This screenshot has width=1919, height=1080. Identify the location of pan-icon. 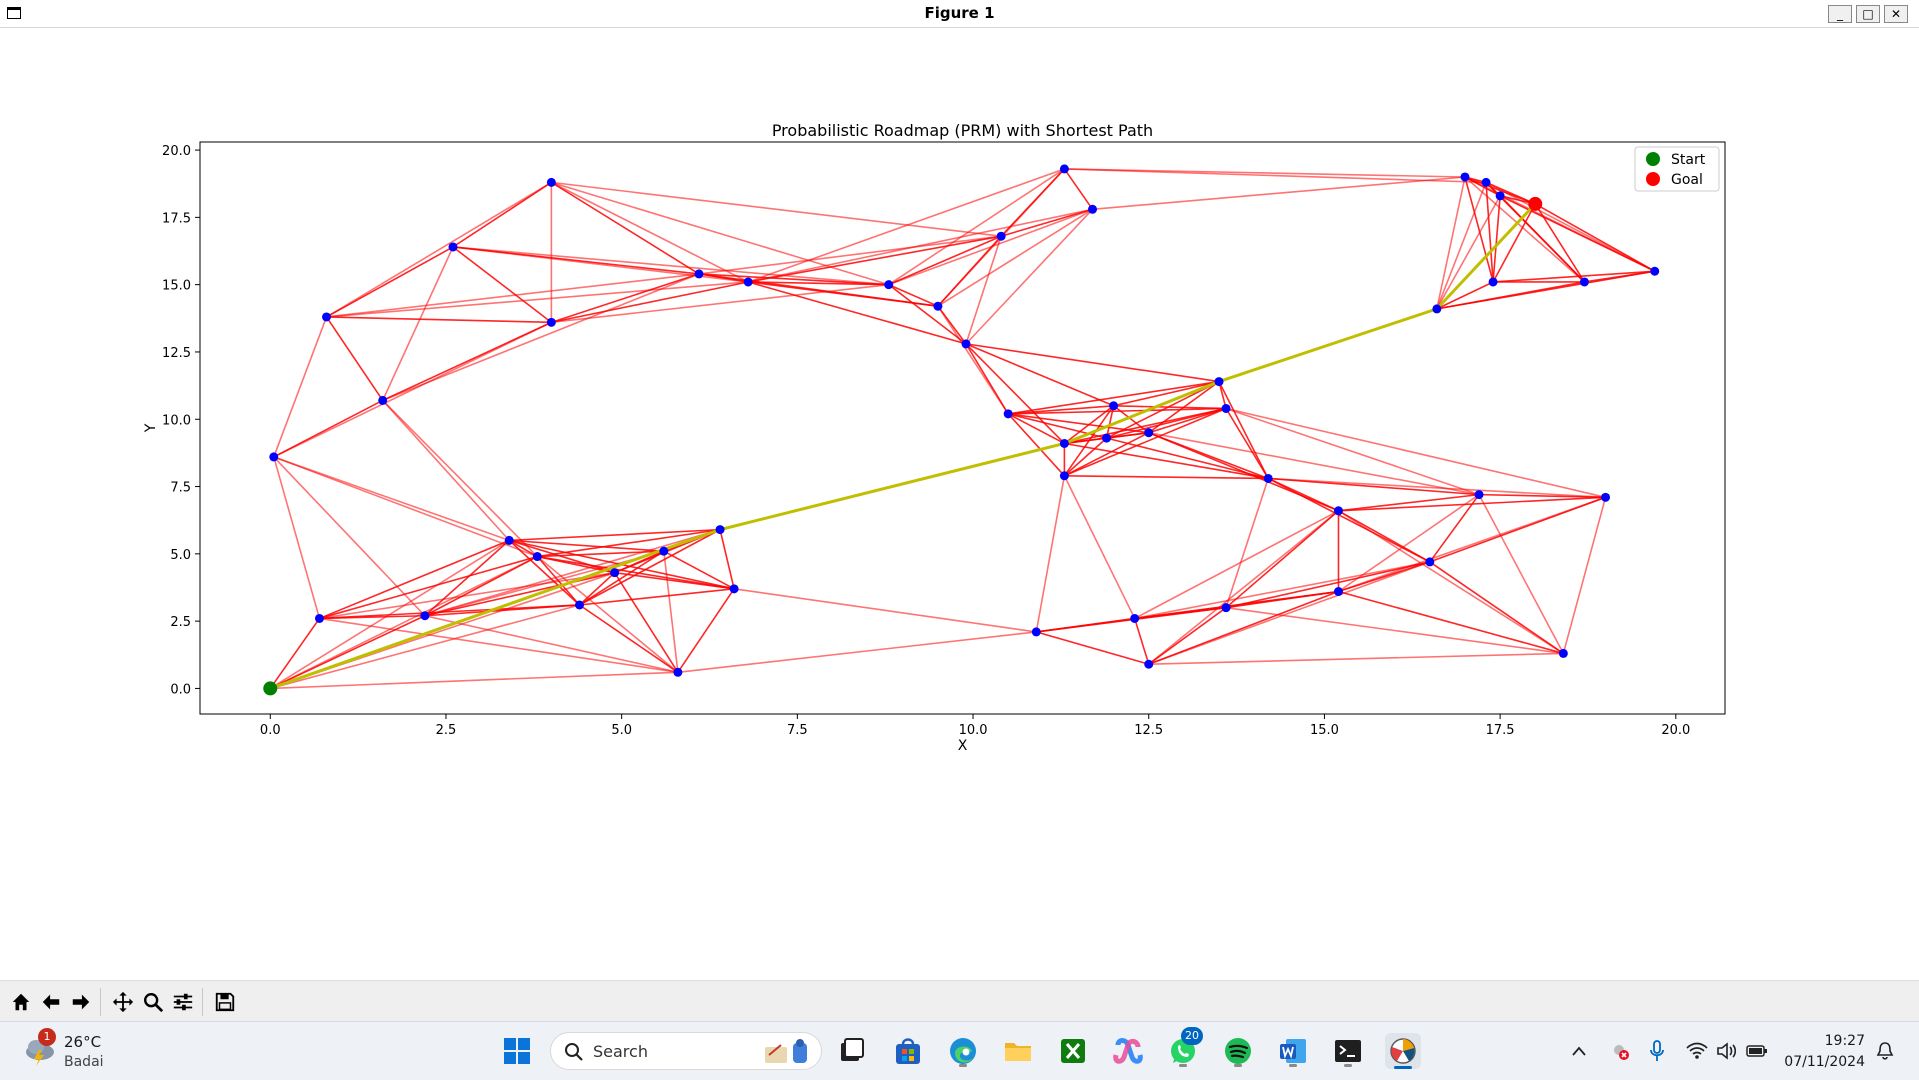
(123, 1002).